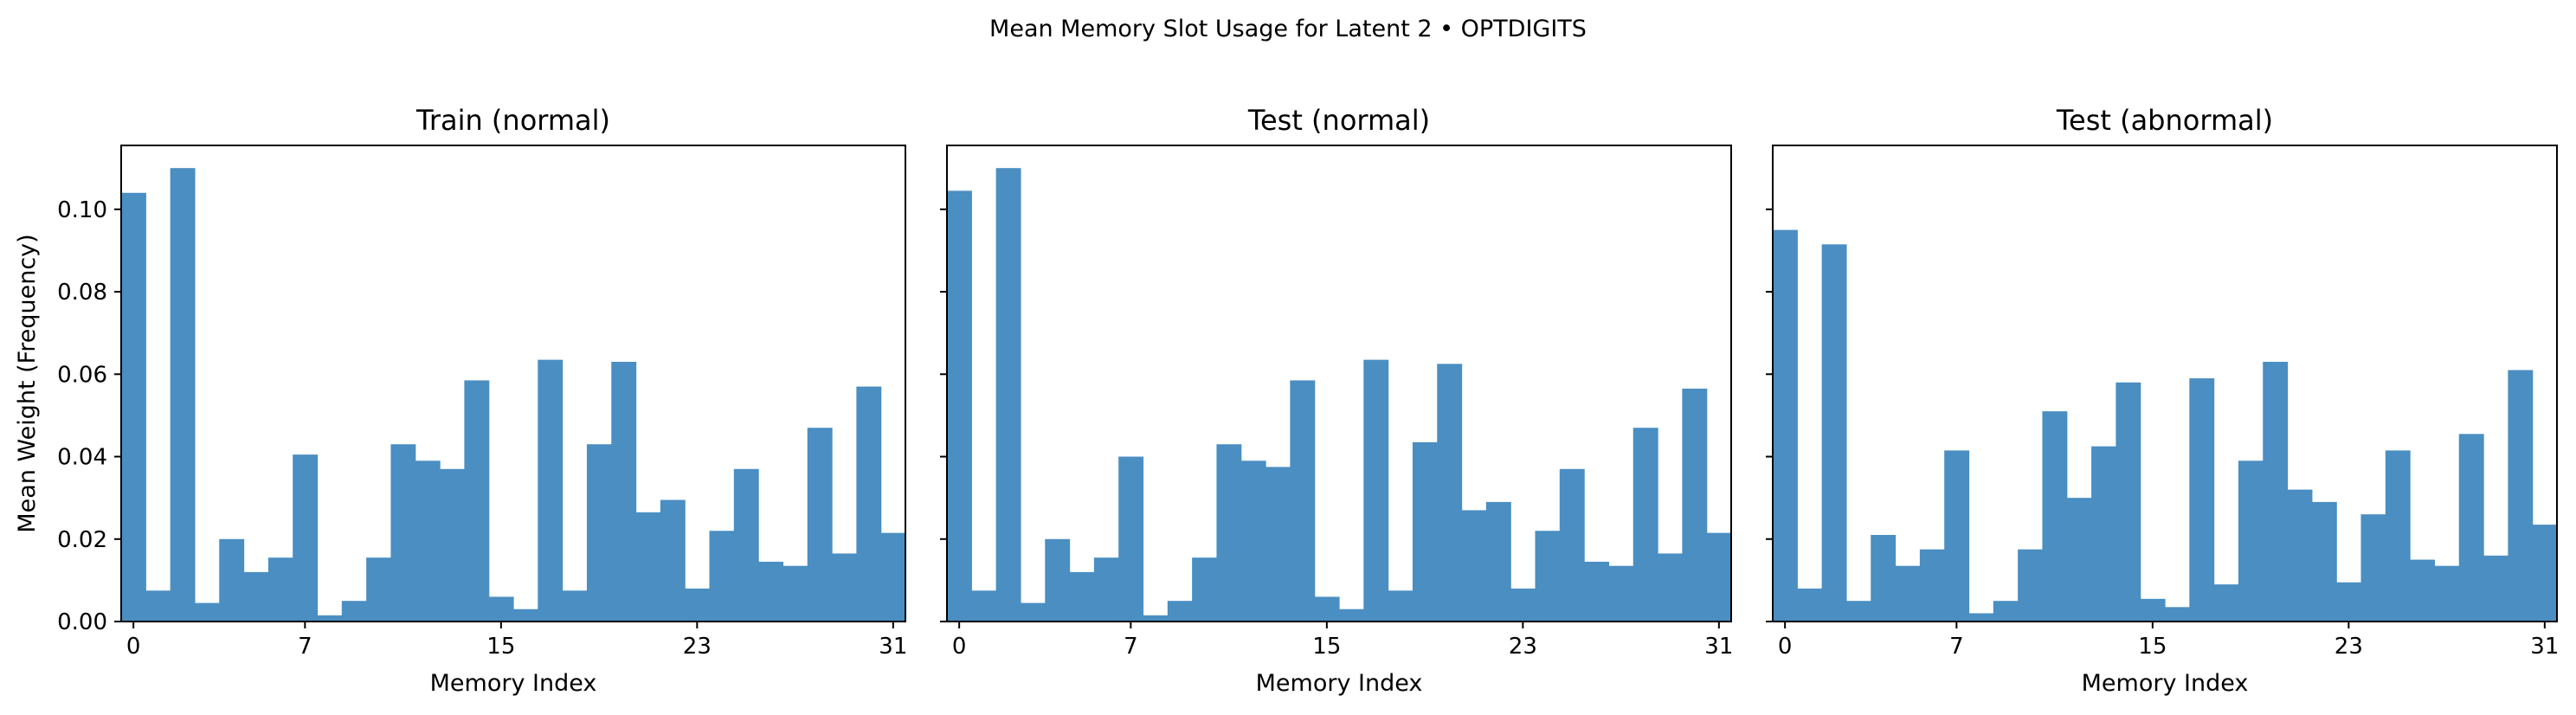 The height and width of the screenshot is (715, 2576). What do you see at coordinates (512, 121) in the screenshot?
I see `panel-title: Train (normal)` at bounding box center [512, 121].